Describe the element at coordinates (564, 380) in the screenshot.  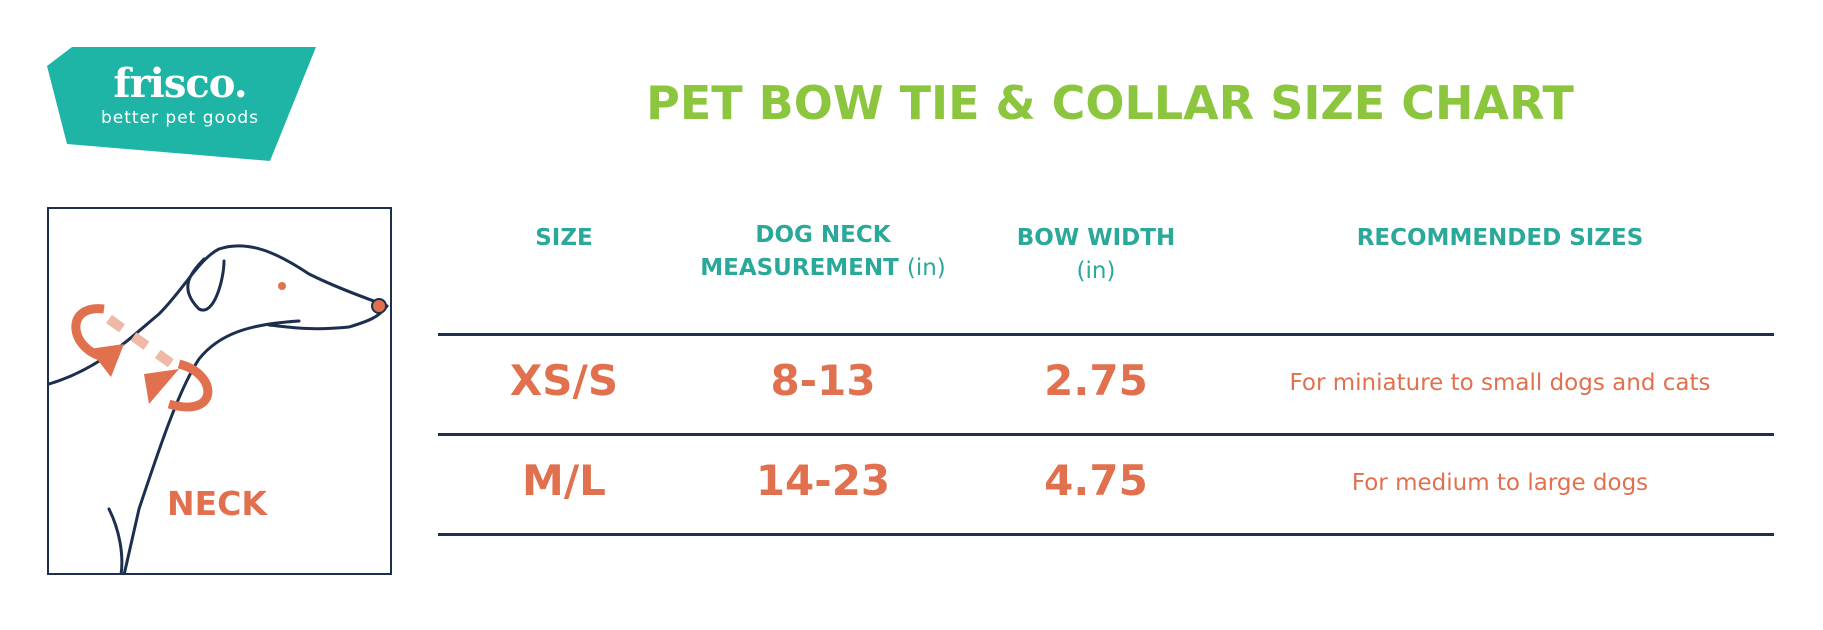
I see `size-cell: XS/S` at that location.